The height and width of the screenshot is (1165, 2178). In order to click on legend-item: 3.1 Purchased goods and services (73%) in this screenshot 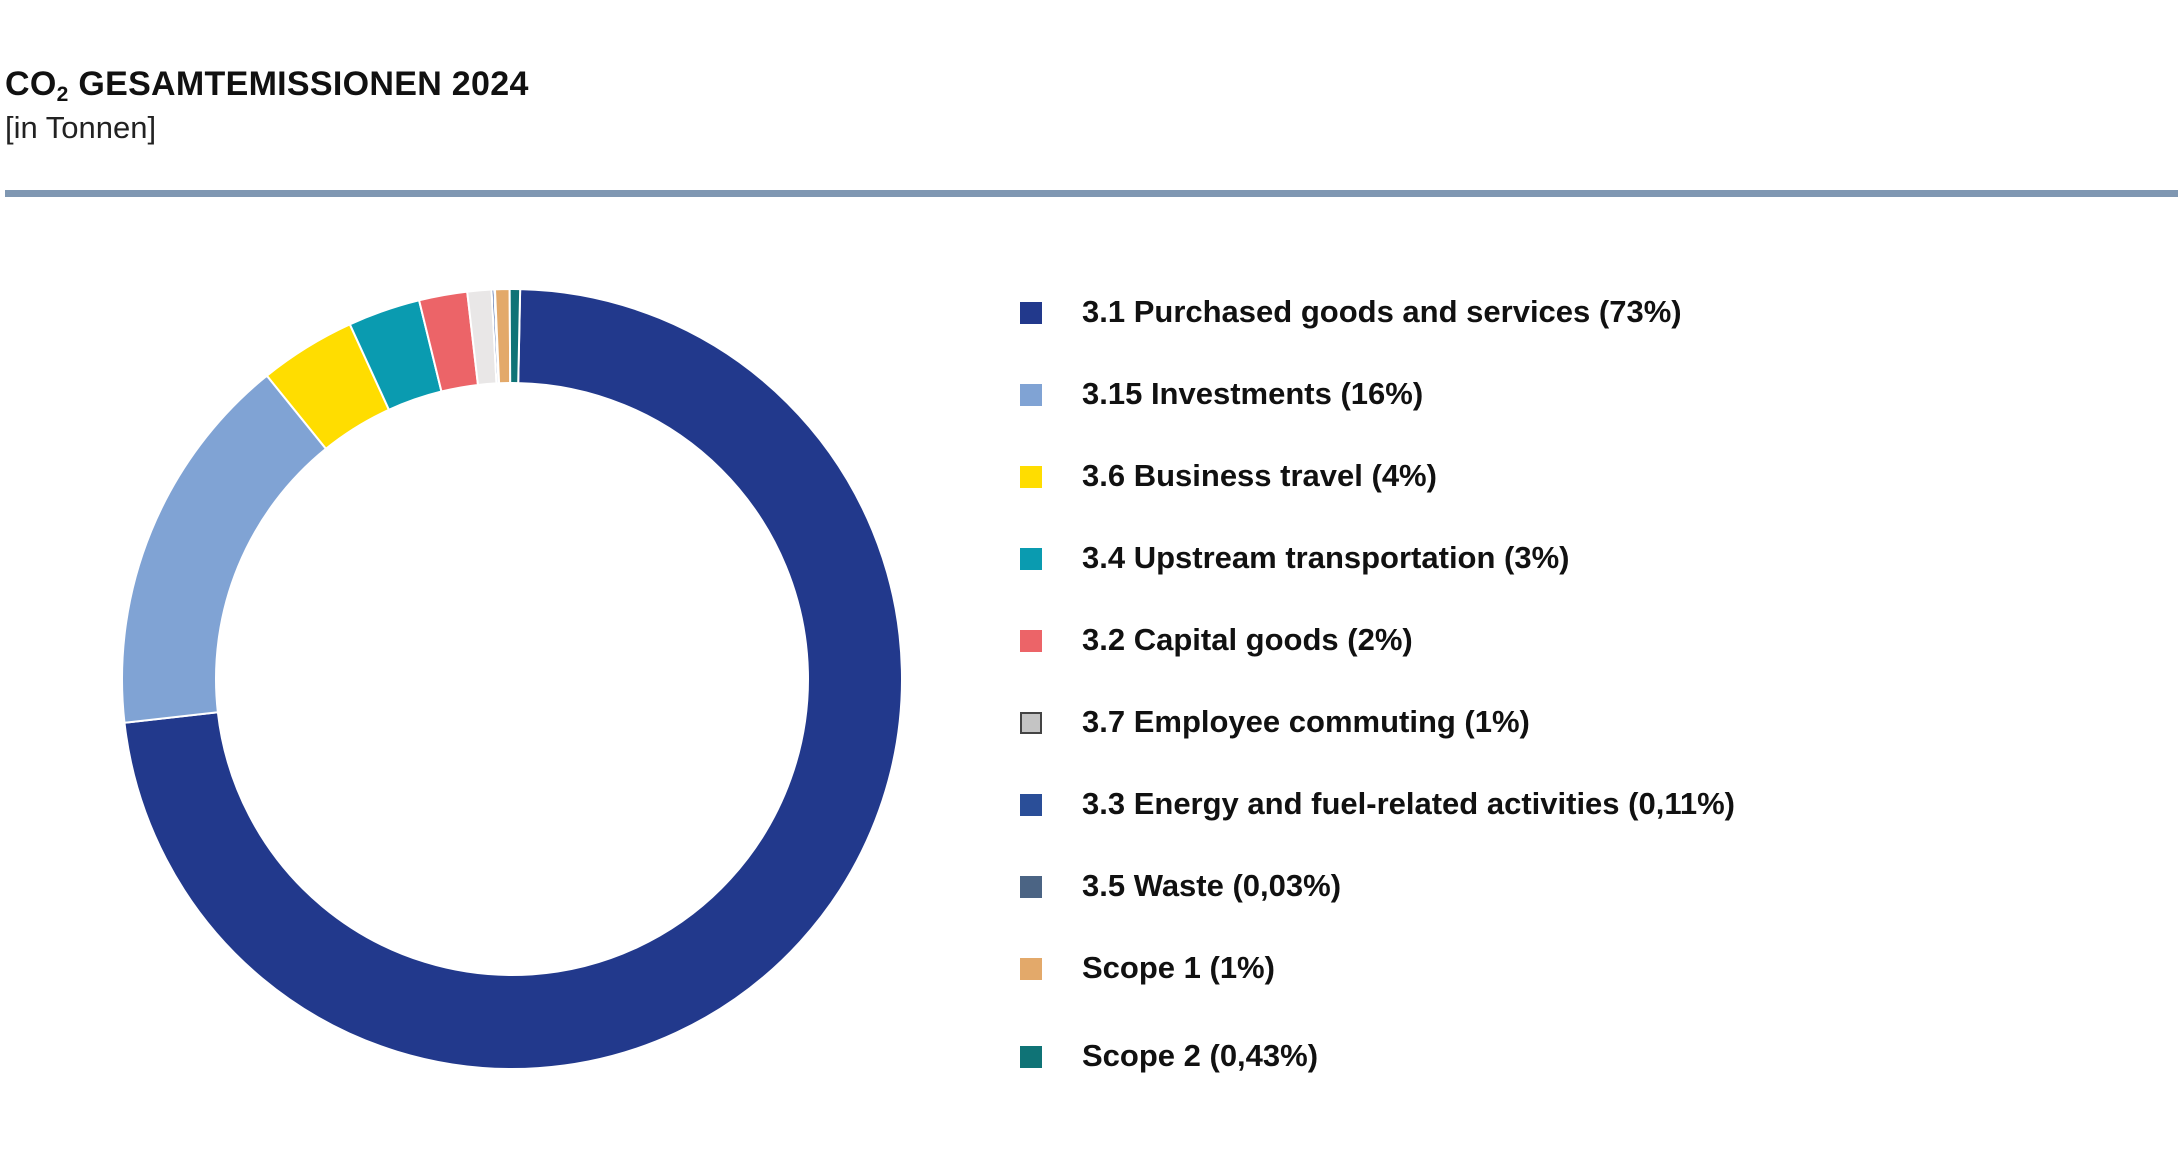, I will do `click(1420, 312)`.